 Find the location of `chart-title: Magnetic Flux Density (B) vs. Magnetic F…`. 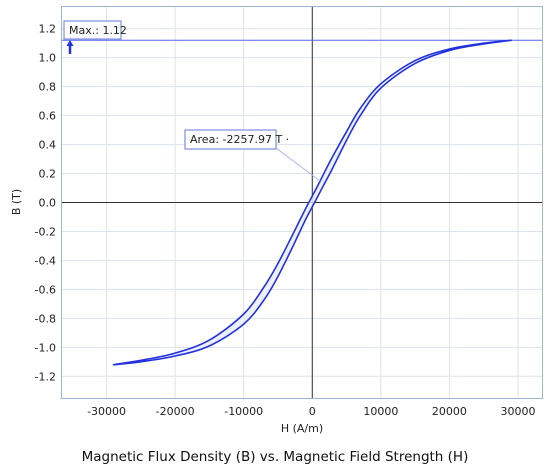

chart-title: Magnetic Flux Density (B) vs. Magnetic F… is located at coordinates (275, 457).